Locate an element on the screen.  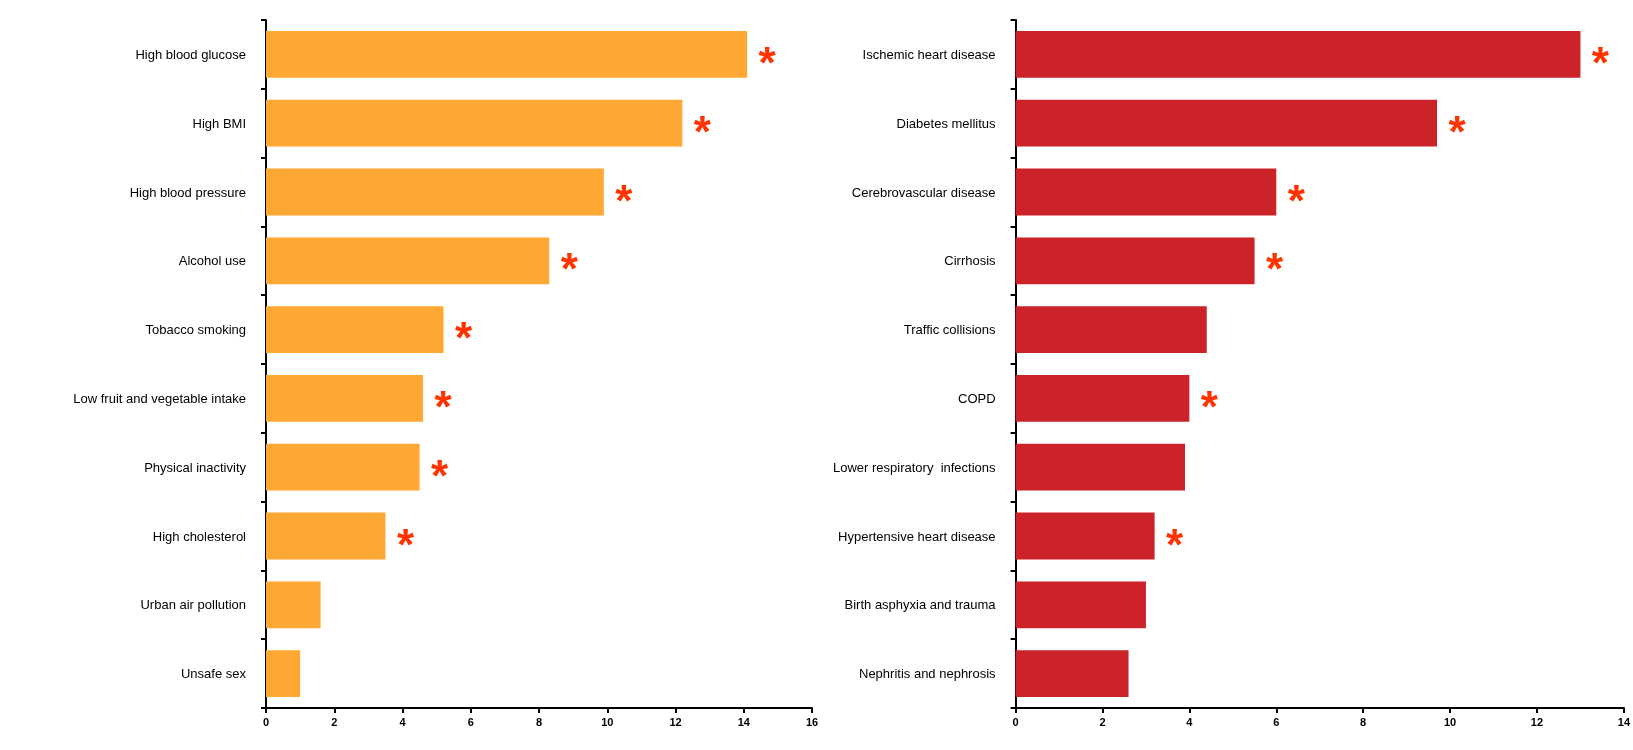
y-tick-label: High BMI is located at coordinates (219, 123).